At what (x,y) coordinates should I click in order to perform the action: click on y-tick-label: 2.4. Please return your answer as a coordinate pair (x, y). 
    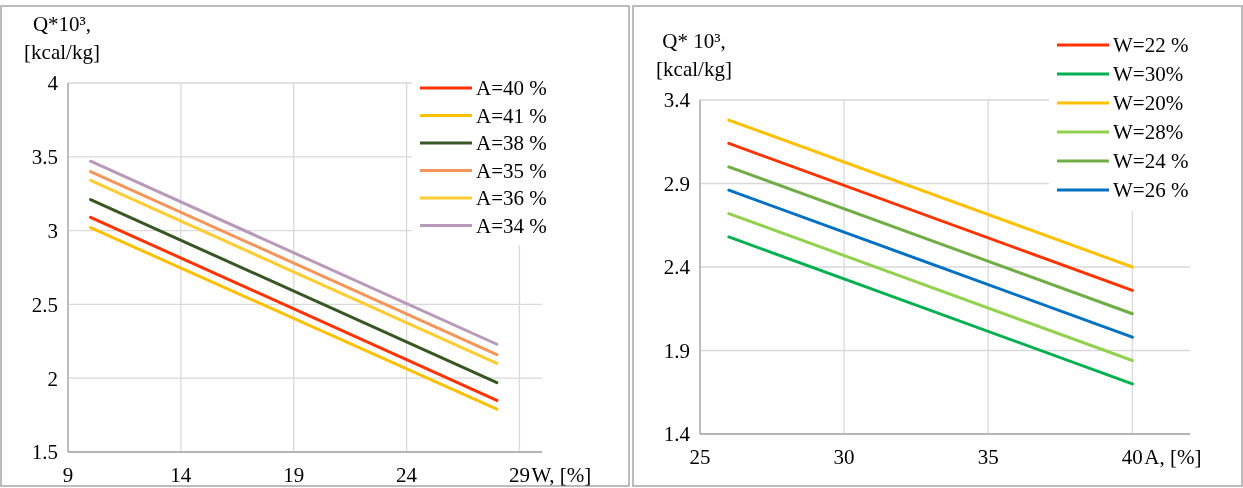
    Looking at the image, I should click on (677, 267).